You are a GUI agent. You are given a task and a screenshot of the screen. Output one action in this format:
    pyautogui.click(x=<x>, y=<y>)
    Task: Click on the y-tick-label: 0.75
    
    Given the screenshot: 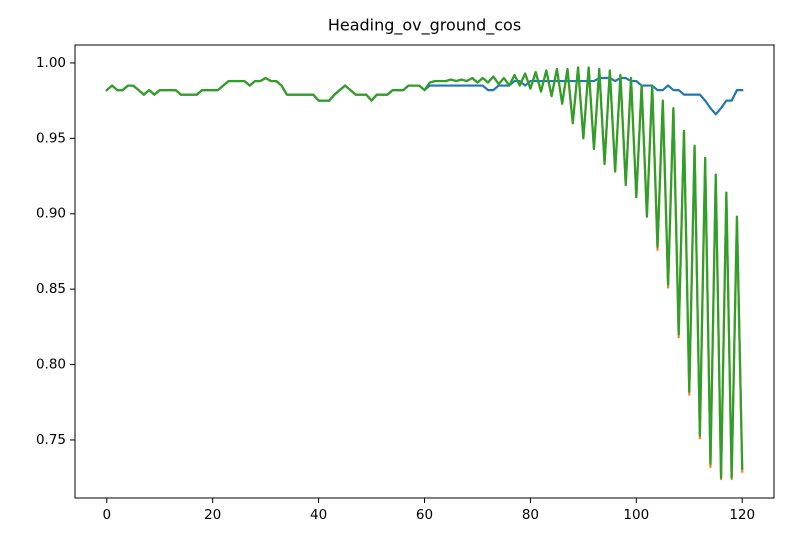 What is the action you would take?
    pyautogui.click(x=51, y=440)
    